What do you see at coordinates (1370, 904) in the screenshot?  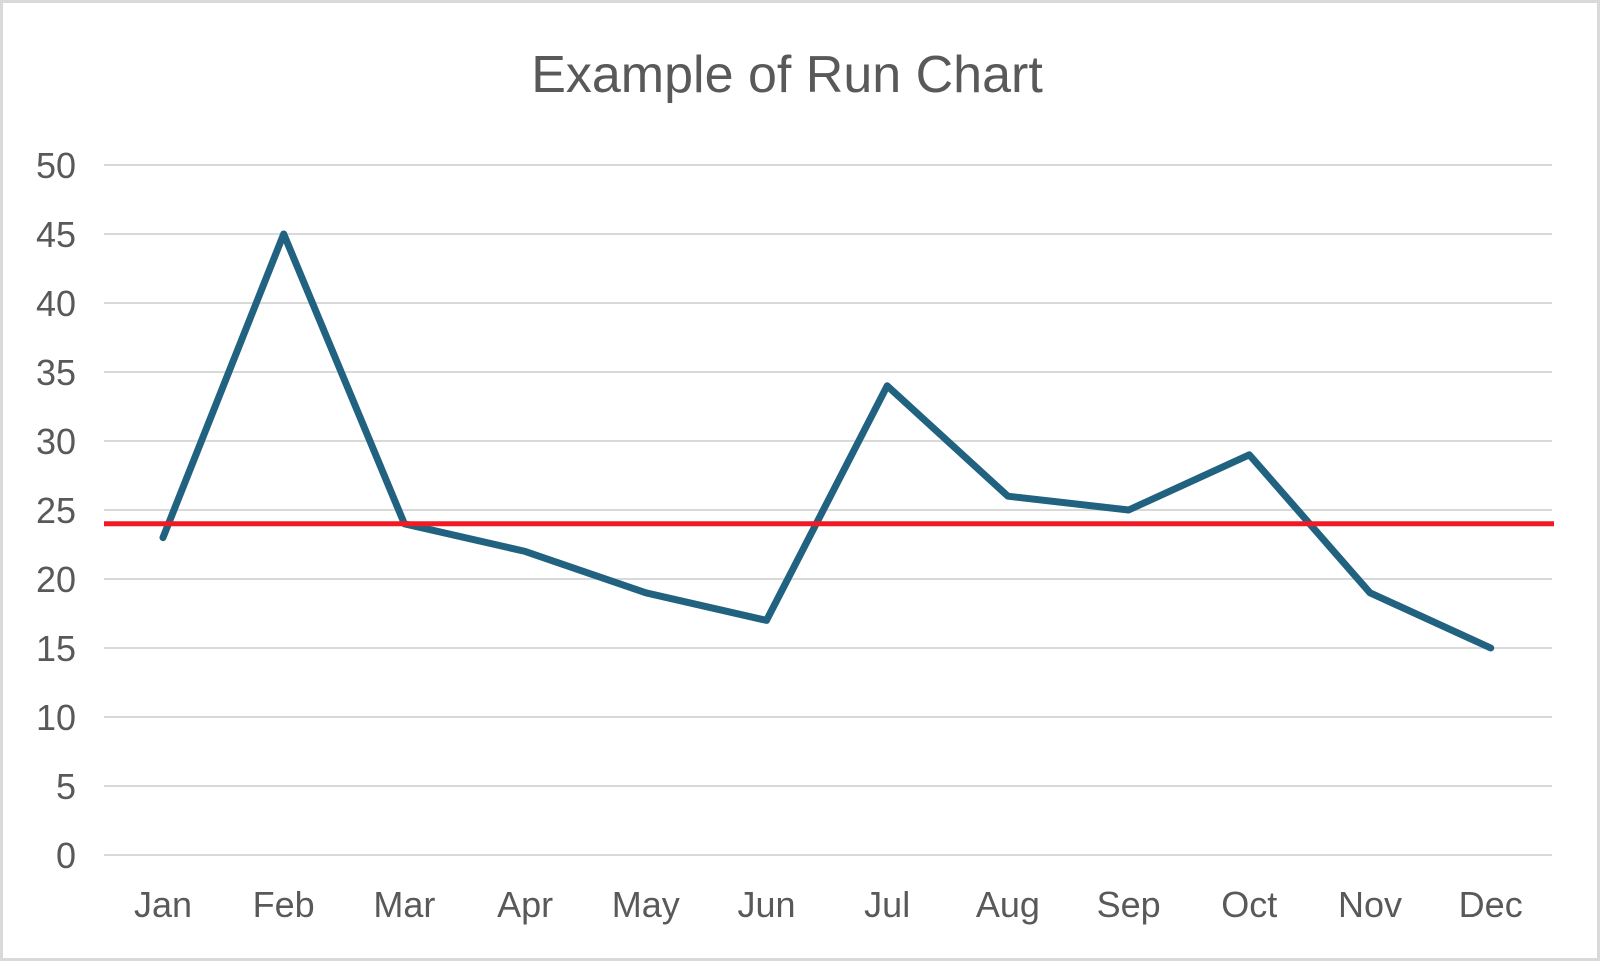 I see `x-axis-tick-label: Nov` at bounding box center [1370, 904].